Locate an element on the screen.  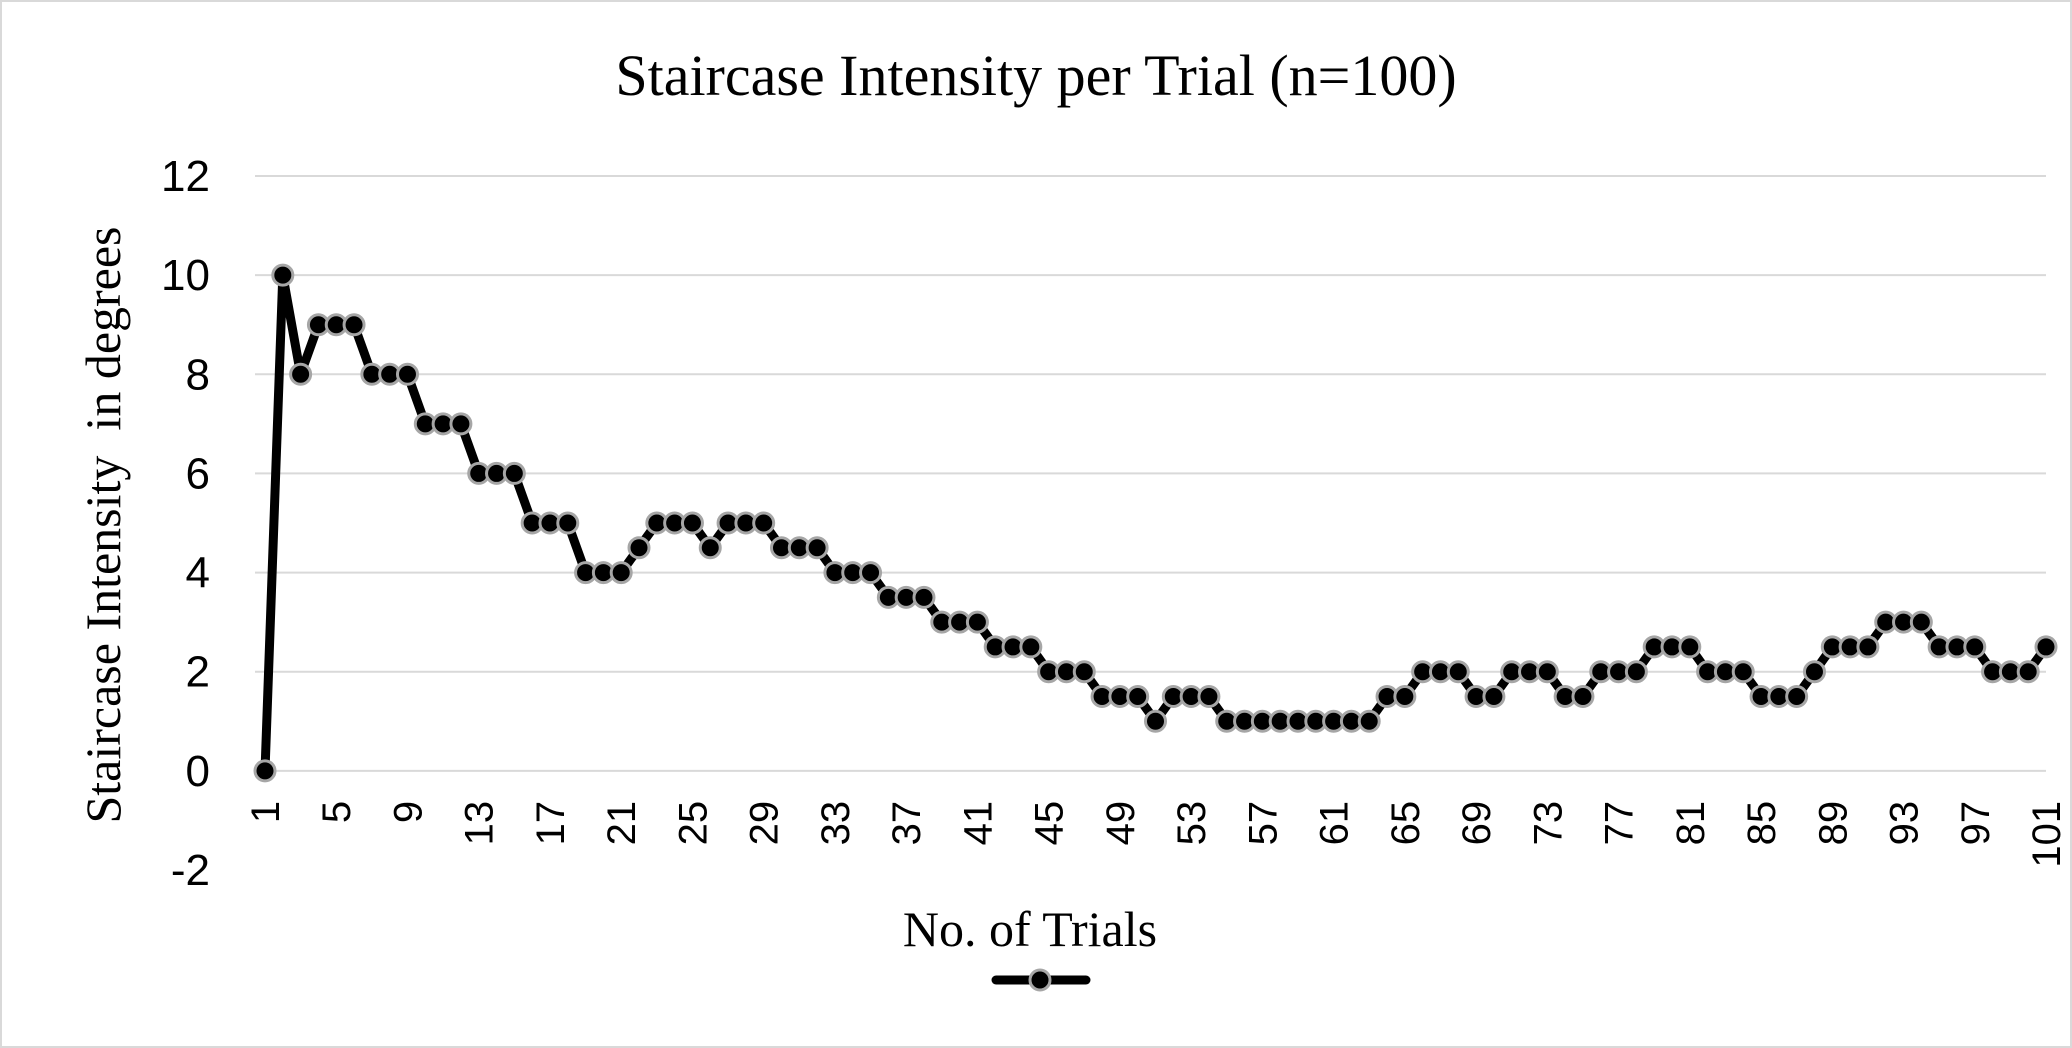
x-tick-label: 73 is located at coordinates (1548, 823).